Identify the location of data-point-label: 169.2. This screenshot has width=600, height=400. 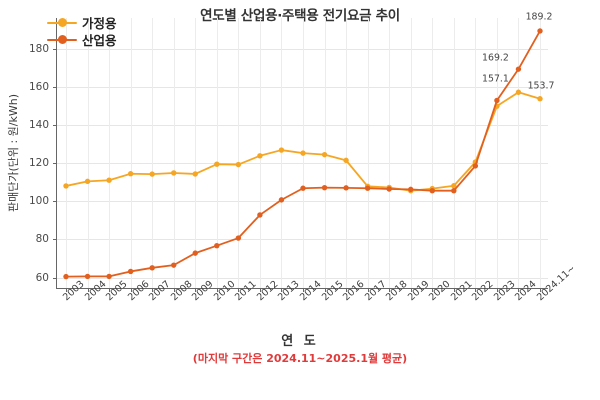
(495, 58).